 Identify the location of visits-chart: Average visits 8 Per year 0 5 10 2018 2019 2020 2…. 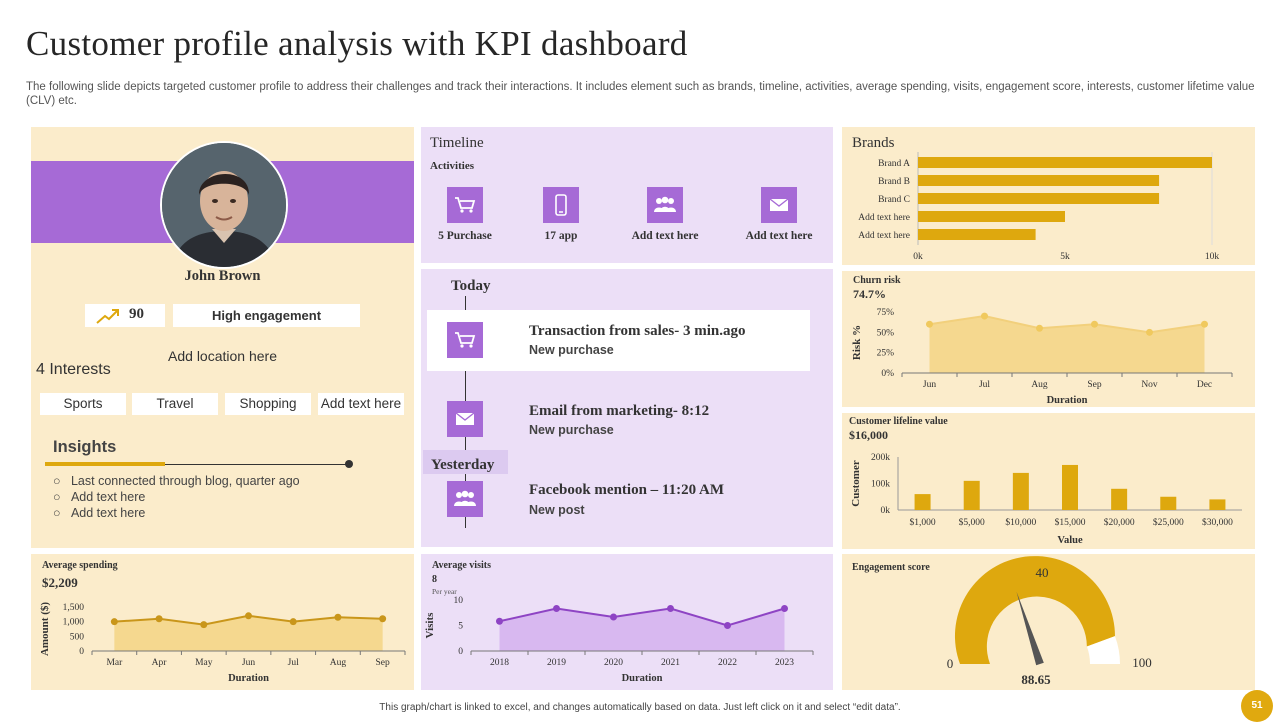
(619, 622).